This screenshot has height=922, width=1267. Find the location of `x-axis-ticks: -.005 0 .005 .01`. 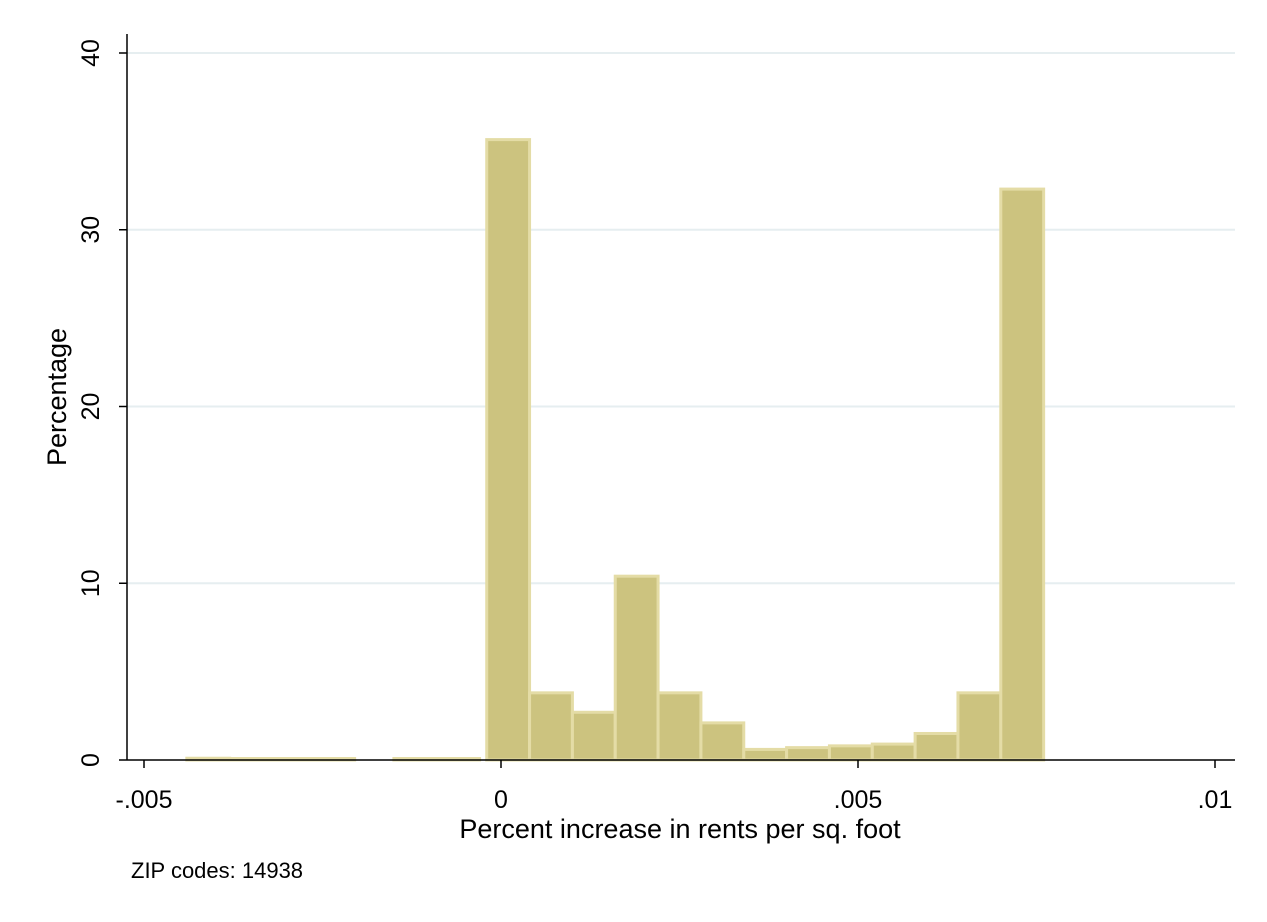

x-axis-ticks: -.005 0 .005 .01 is located at coordinates (674, 787).